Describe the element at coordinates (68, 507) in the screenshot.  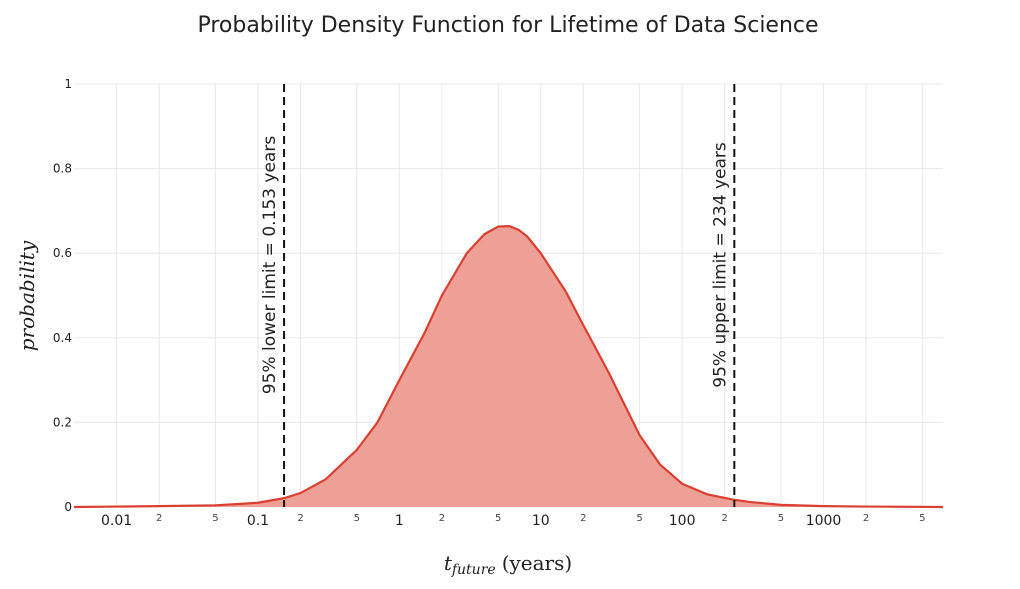
I see `y-tick-label: 0` at that location.